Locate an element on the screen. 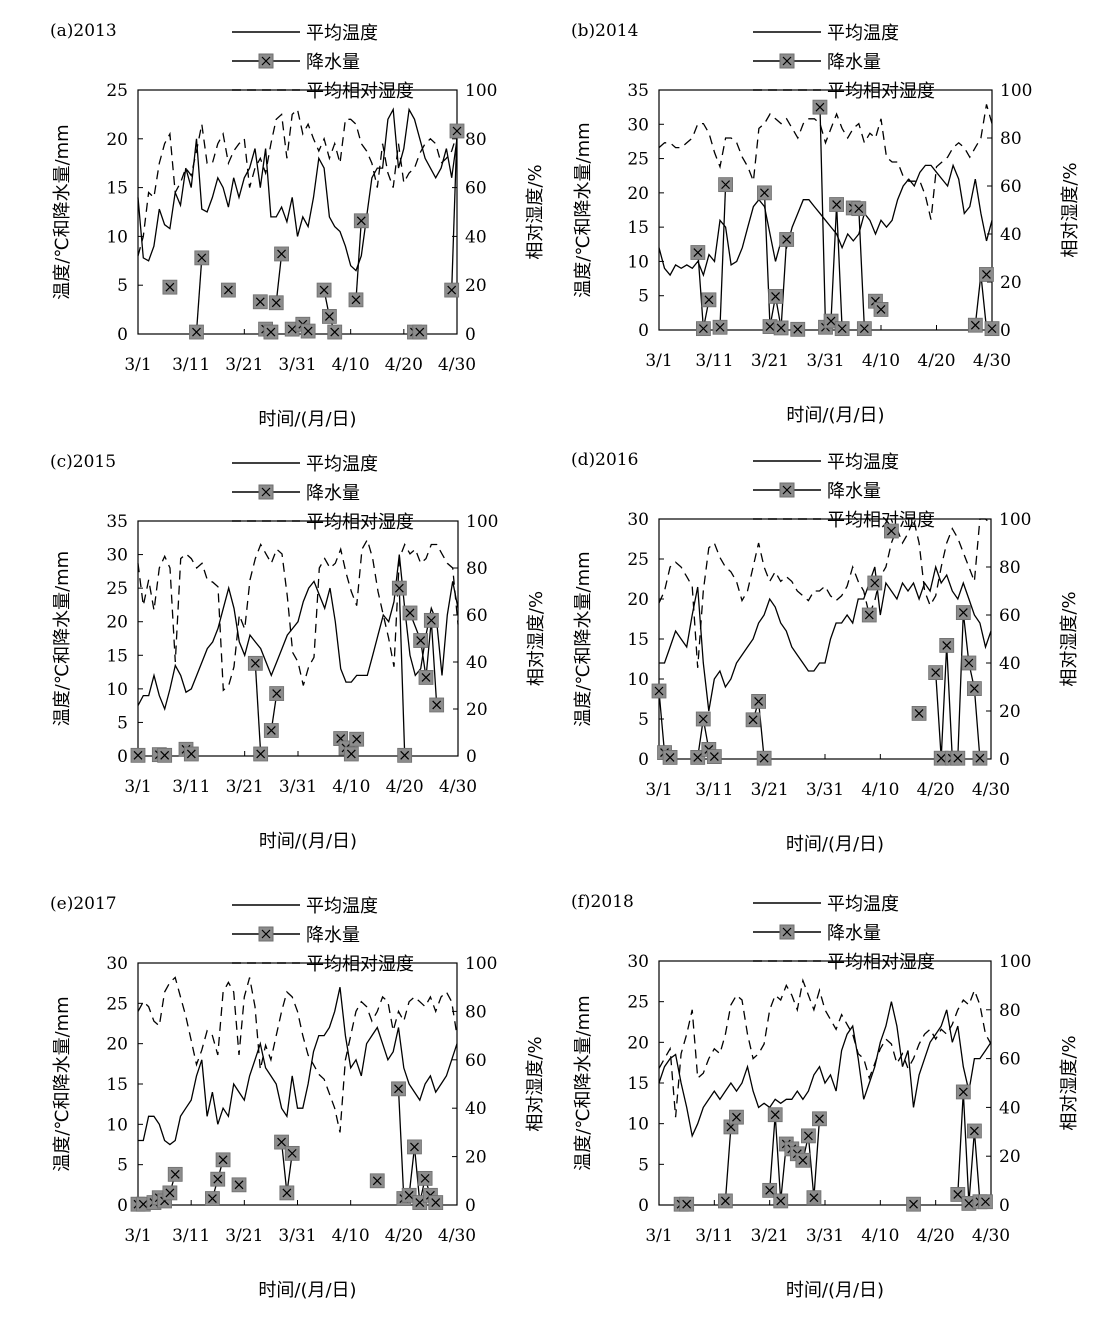  x-tick-label: 4/10 is located at coordinates (880, 1236).